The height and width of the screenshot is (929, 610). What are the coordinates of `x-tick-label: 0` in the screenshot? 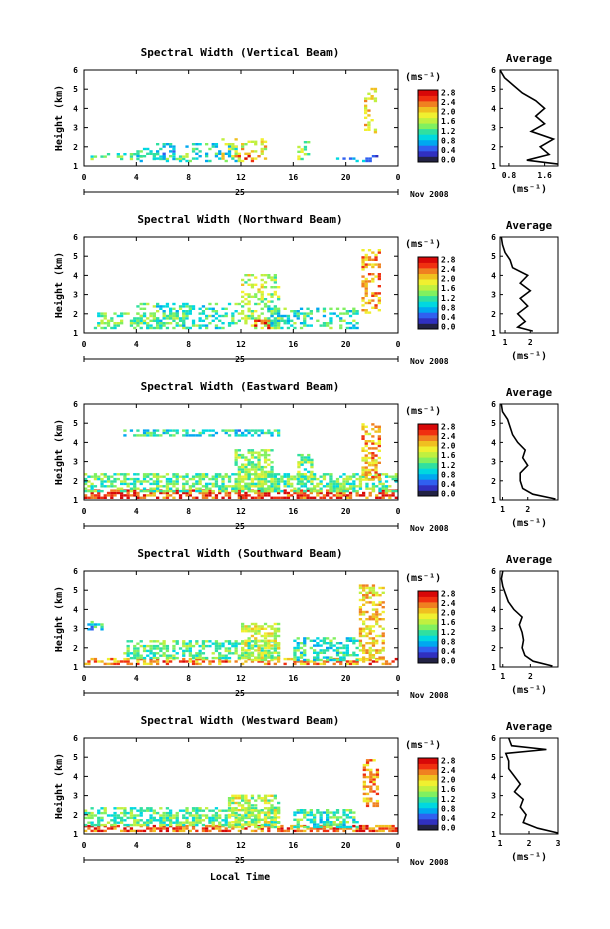 It's located at (398, 511).